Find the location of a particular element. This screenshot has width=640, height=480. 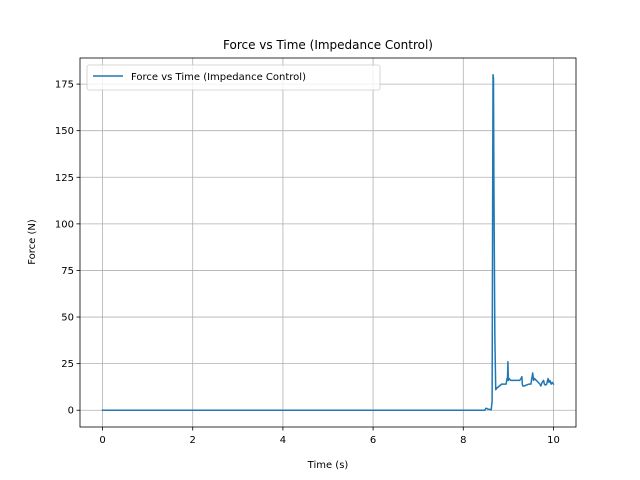

y-tick-label: 175 is located at coordinates (64, 85).